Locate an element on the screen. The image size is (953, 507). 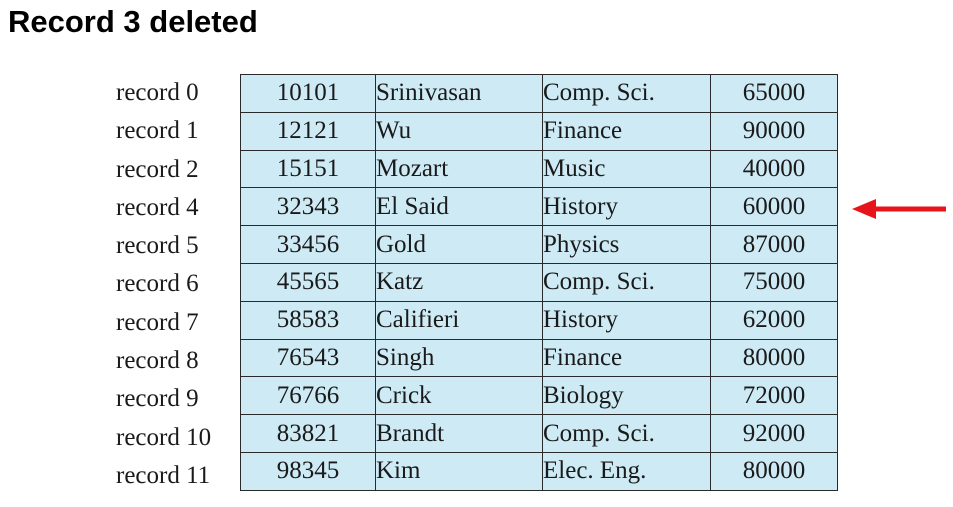
salary-cell: 62000 is located at coordinates (774, 320).